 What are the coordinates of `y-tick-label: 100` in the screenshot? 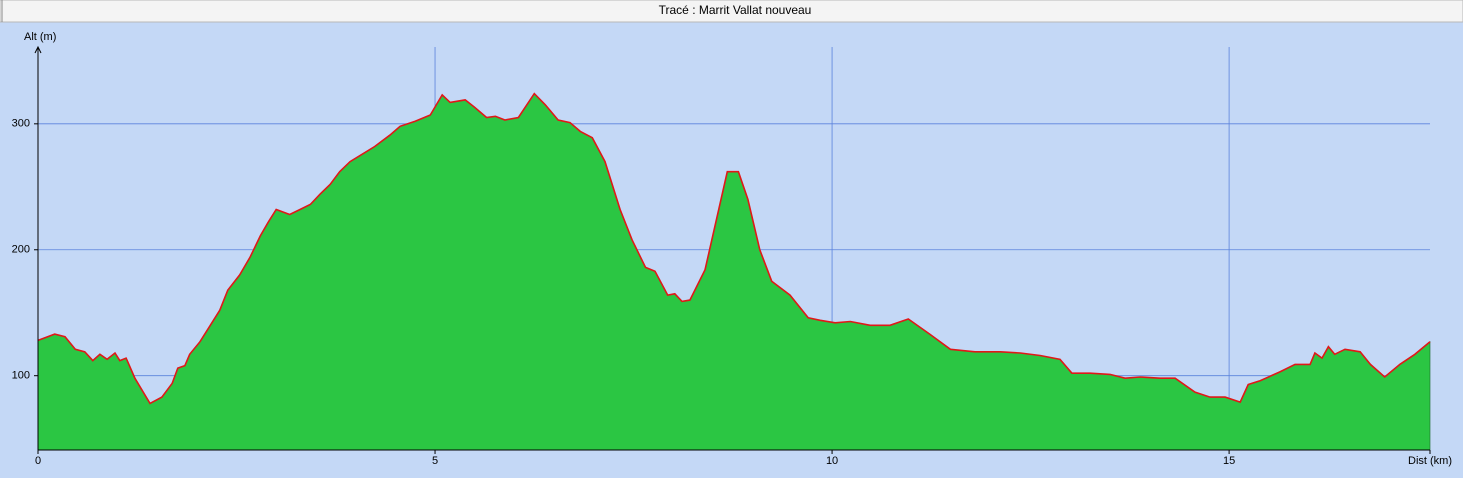 It's located at (21, 376).